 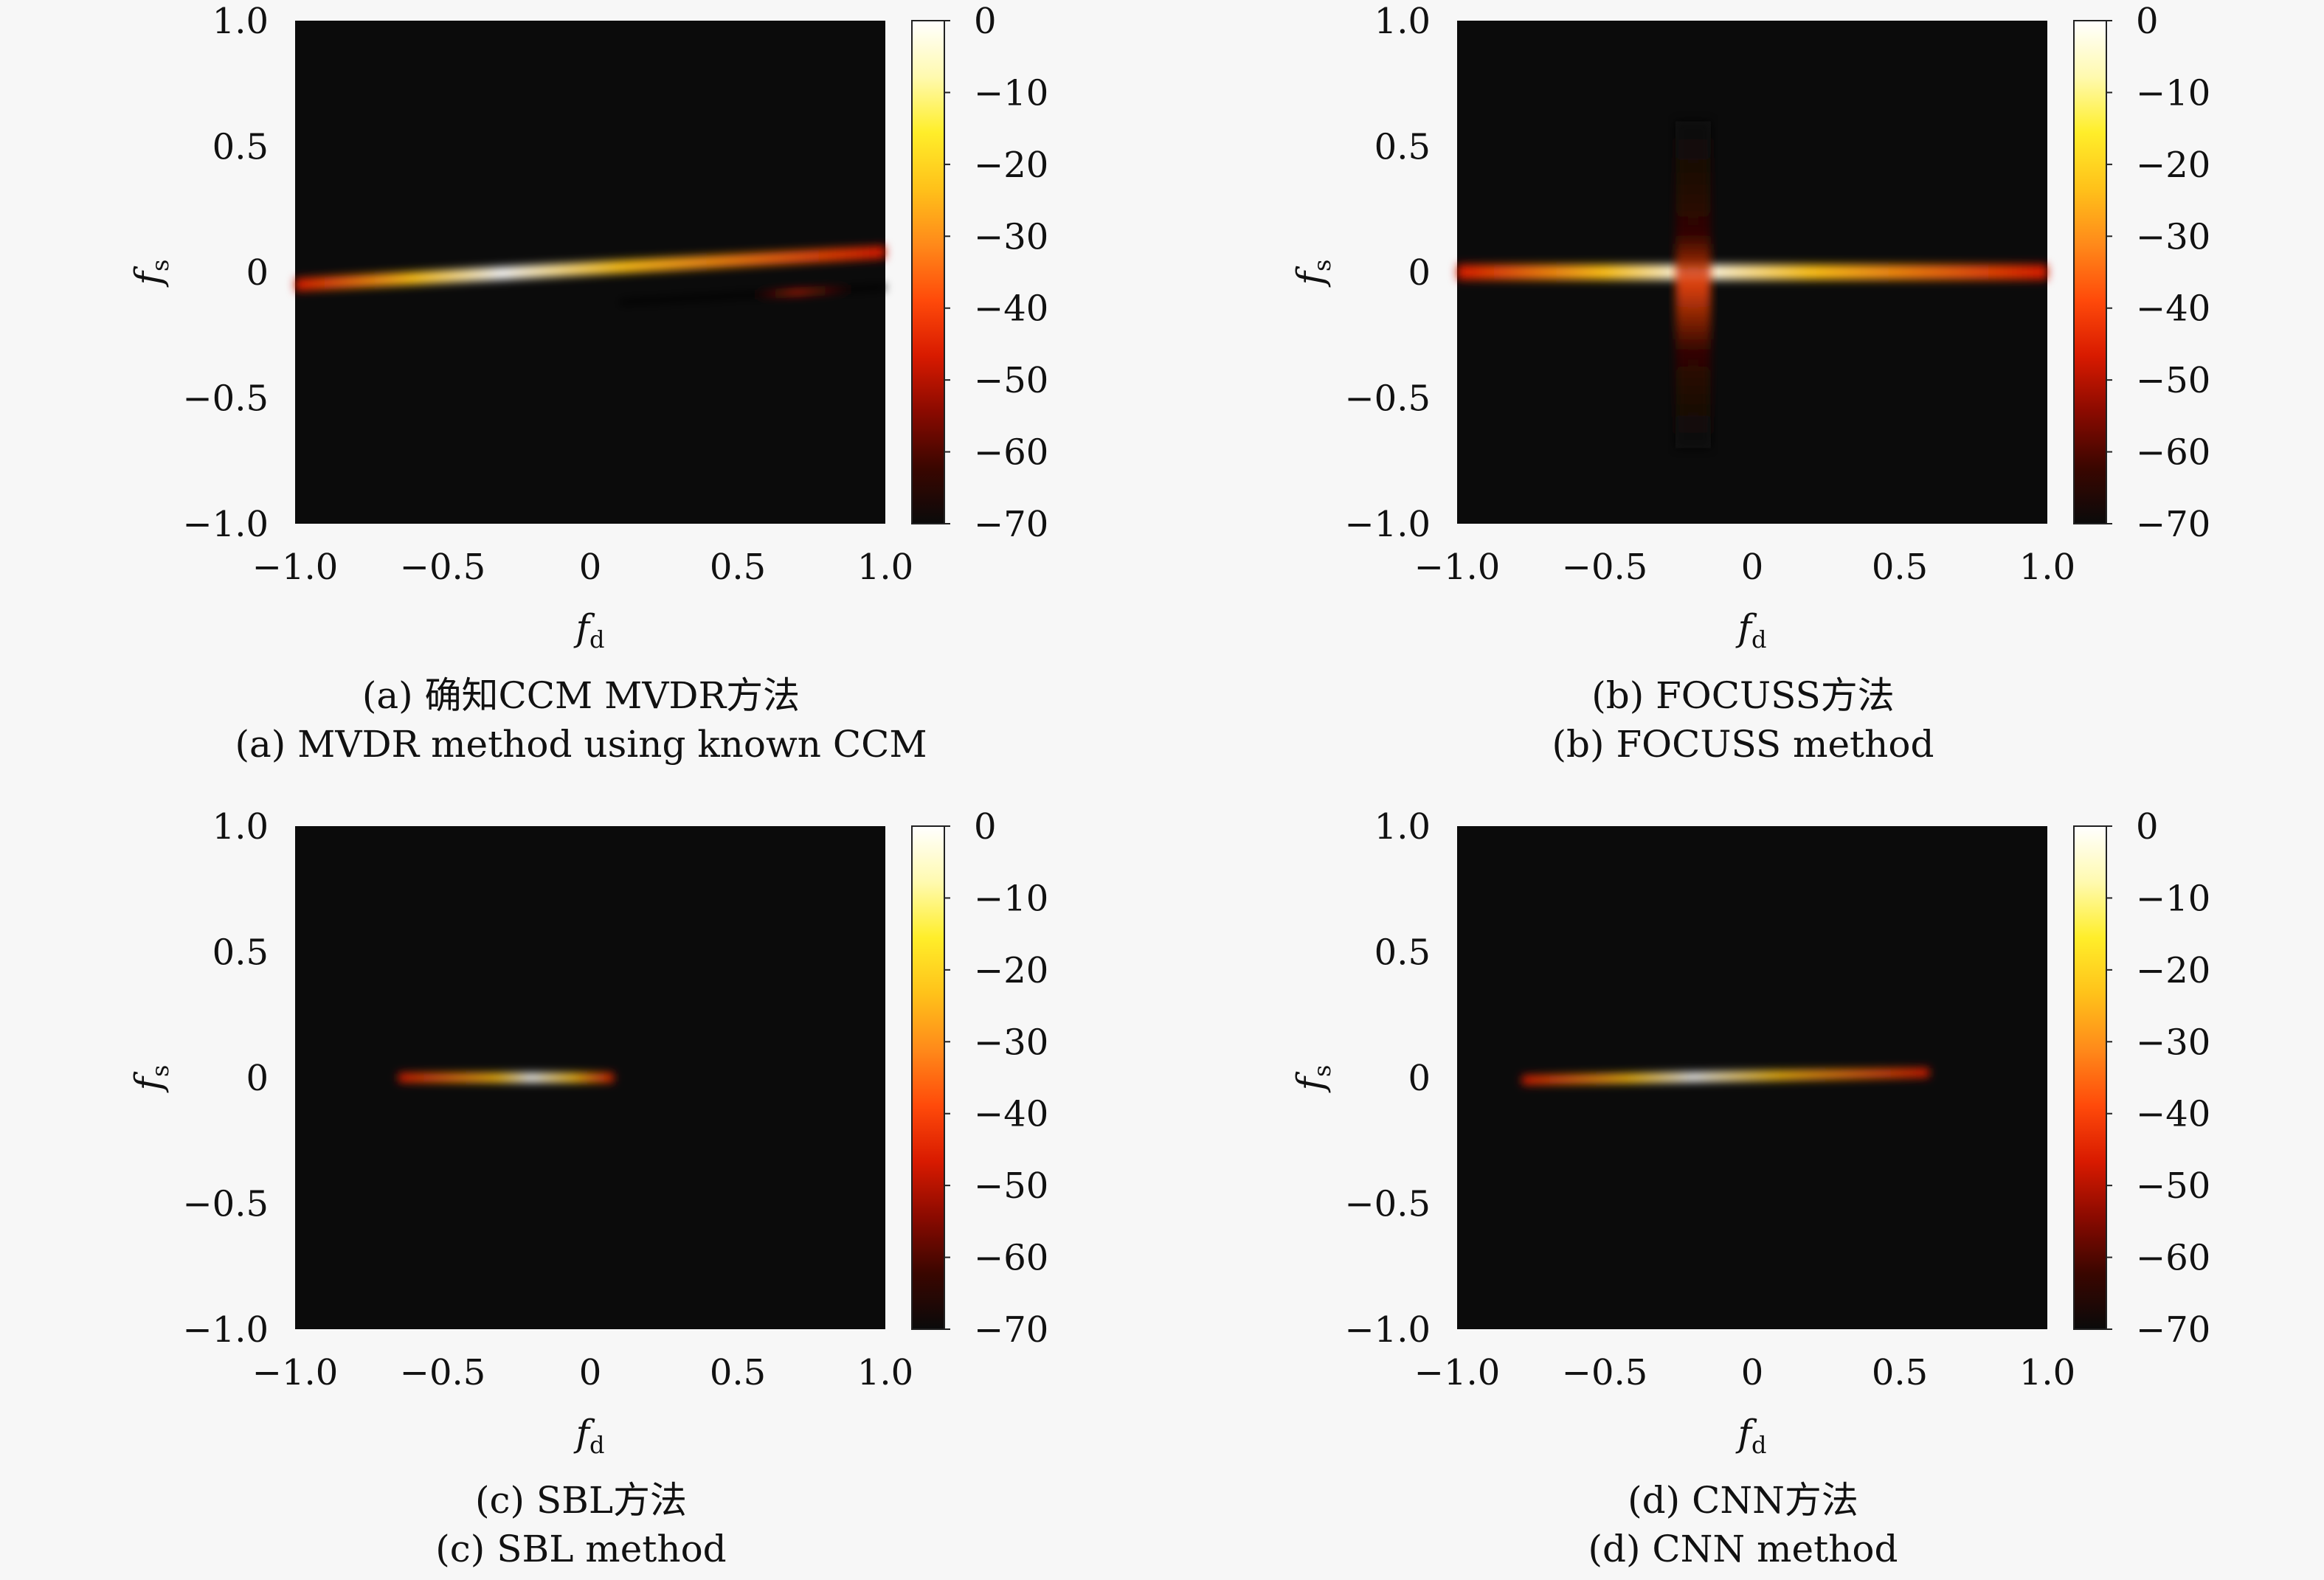 I want to click on caption-cn: (d) CNN方法, so click(x=1743, y=1500).